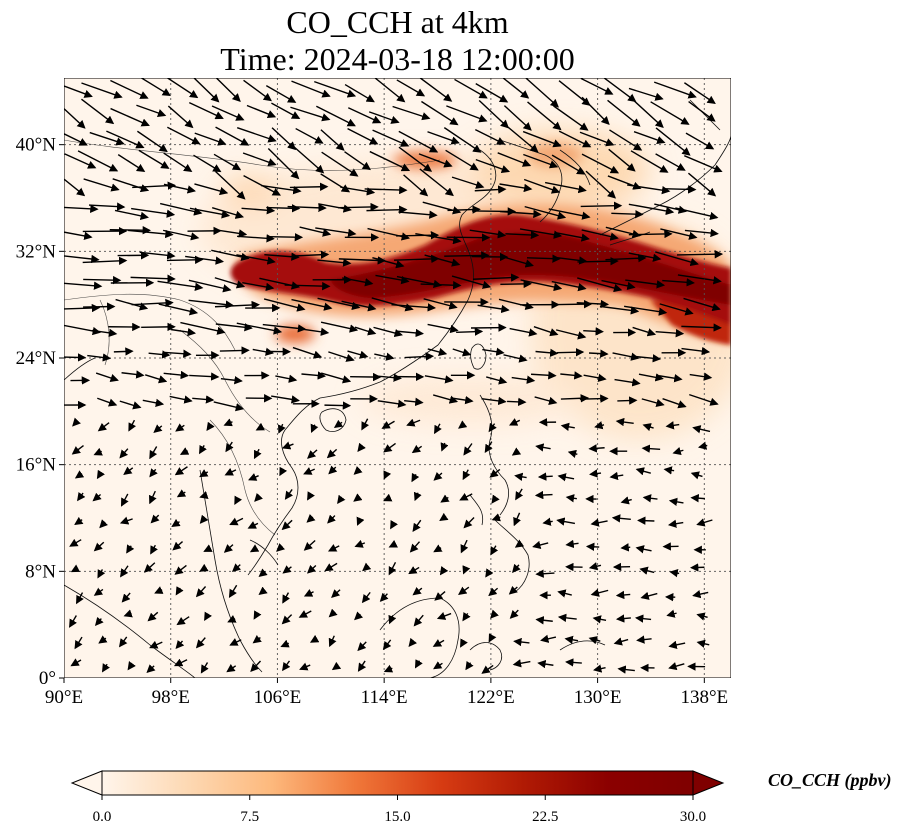 The width and height of the screenshot is (921, 836). What do you see at coordinates (86, 783) in the screenshot?
I see `colorbar-min-extend` at bounding box center [86, 783].